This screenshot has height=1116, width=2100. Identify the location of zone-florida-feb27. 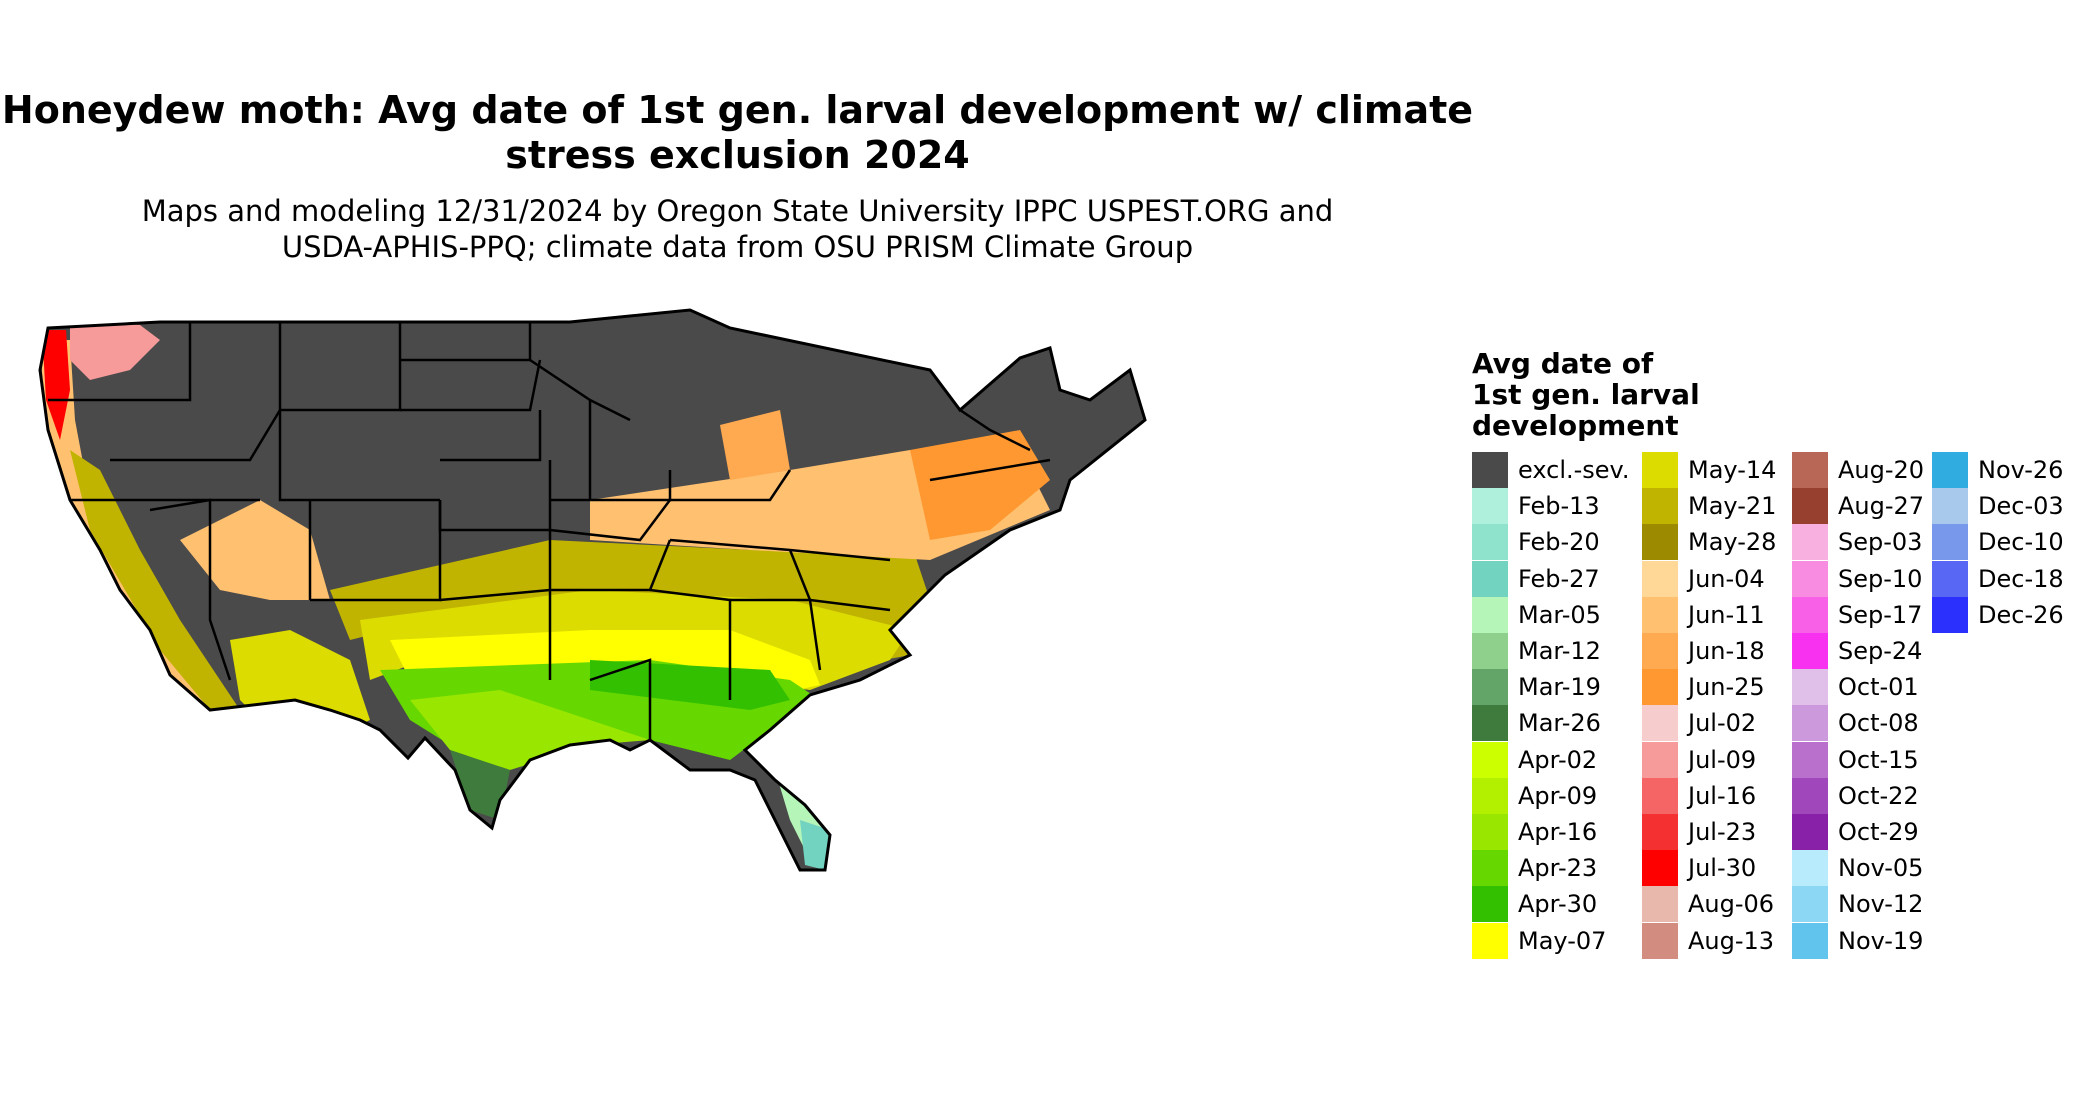
(815, 845).